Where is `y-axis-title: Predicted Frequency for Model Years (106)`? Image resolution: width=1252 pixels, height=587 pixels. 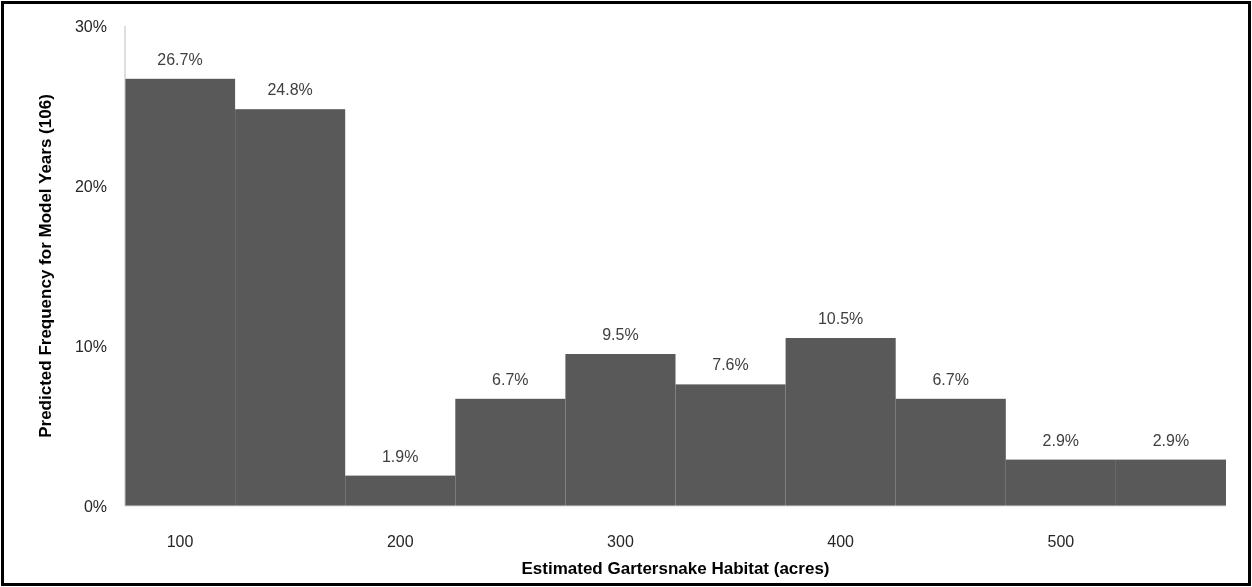
y-axis-title: Predicted Frequency for Model Years (106) is located at coordinates (45, 266).